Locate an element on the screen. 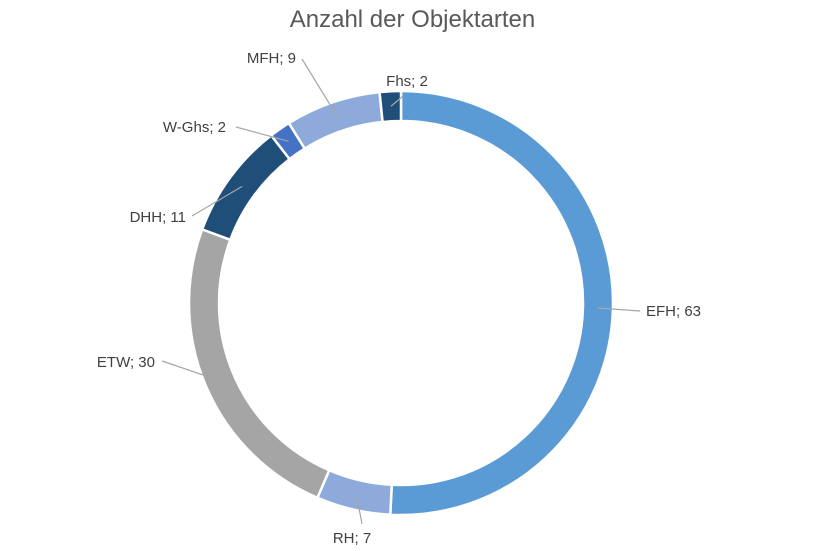  slice-fhs is located at coordinates (390, 106).